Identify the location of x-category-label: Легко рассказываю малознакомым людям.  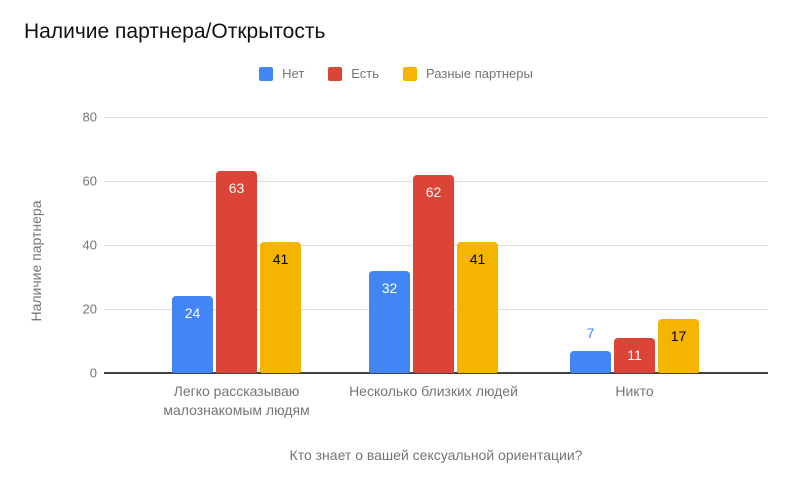
(236, 400).